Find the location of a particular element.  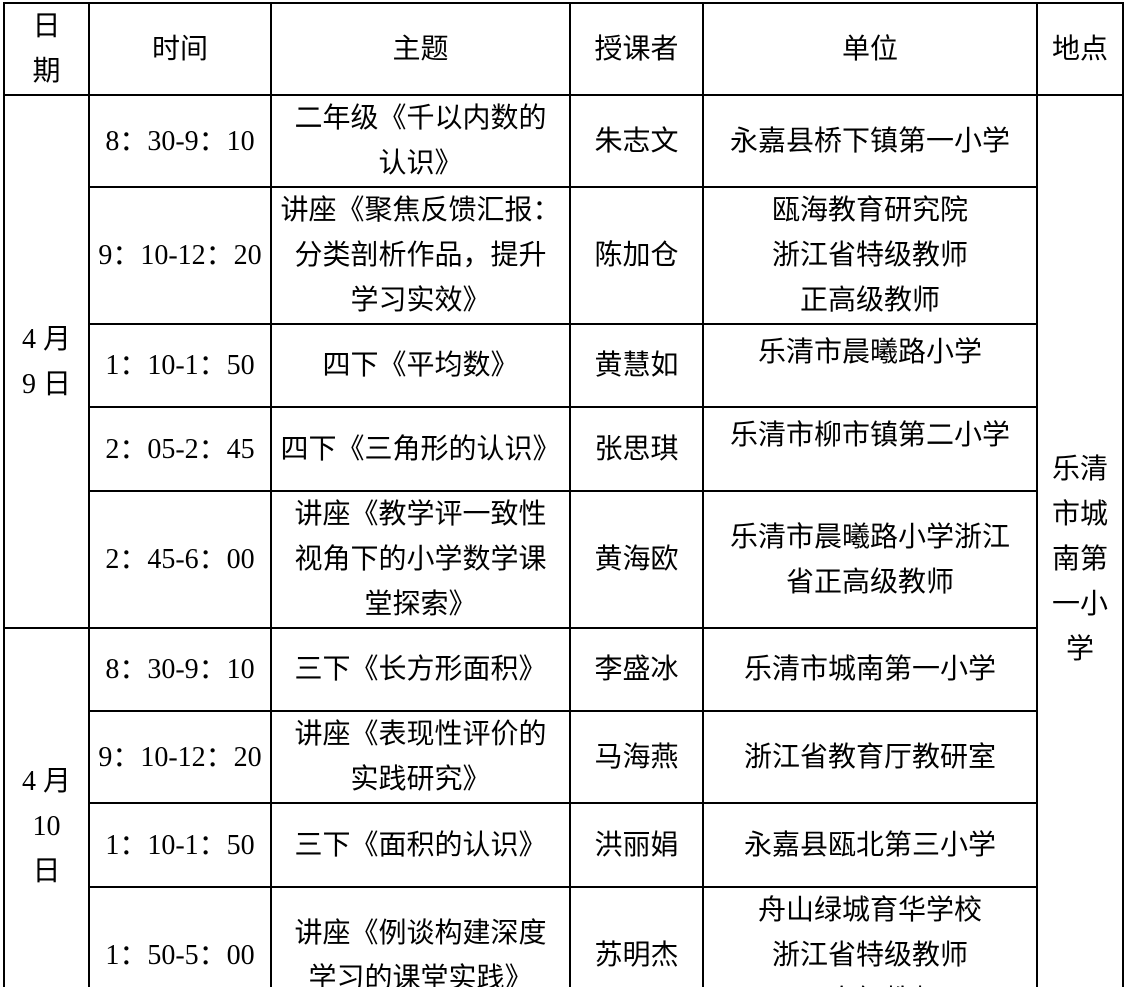

header-unit: 单位 is located at coordinates (870, 49).